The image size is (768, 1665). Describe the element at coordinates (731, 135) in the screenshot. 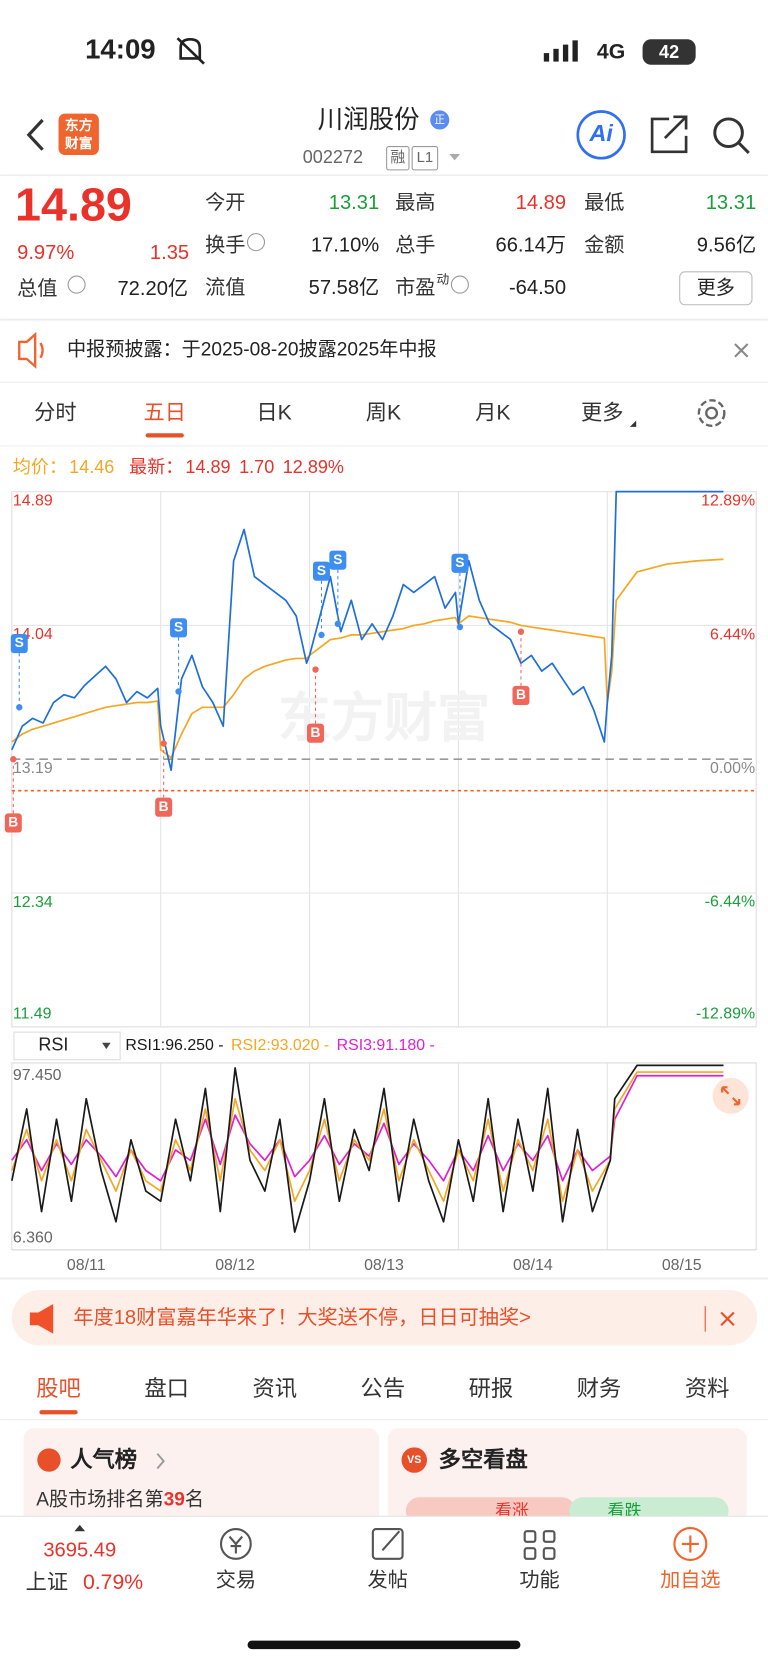

I see `search-button` at that location.